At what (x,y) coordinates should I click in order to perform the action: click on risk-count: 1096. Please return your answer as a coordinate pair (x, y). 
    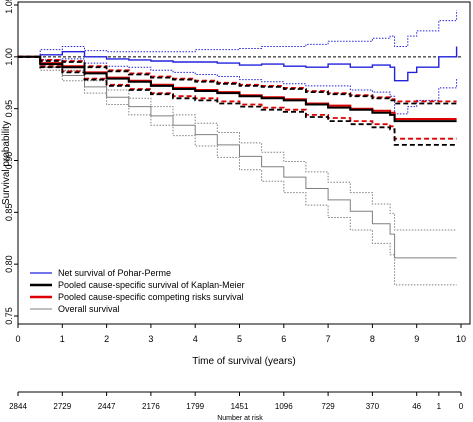
    Looking at the image, I should click on (284, 406).